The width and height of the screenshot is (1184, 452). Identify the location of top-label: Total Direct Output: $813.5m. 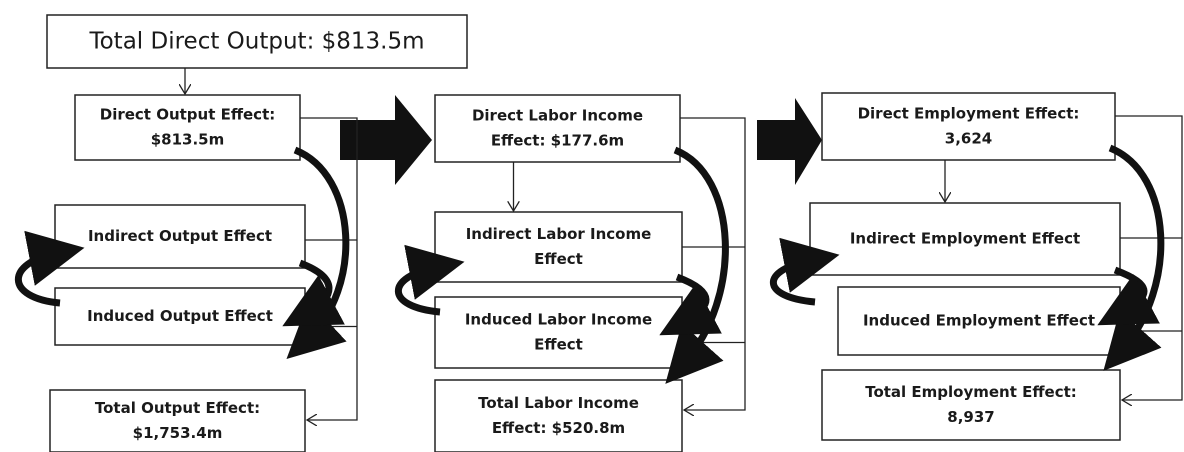
(256, 42).